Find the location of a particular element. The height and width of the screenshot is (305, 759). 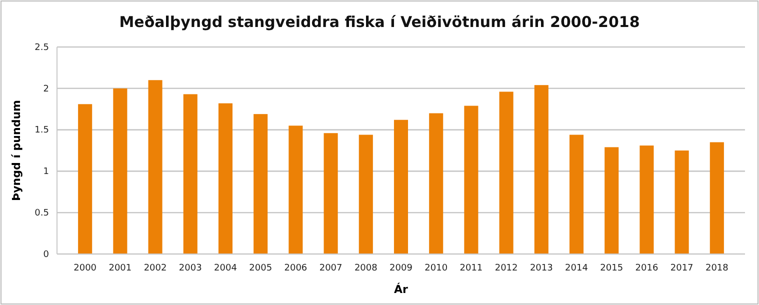

x-tick-label: 2018 is located at coordinates (717, 268).